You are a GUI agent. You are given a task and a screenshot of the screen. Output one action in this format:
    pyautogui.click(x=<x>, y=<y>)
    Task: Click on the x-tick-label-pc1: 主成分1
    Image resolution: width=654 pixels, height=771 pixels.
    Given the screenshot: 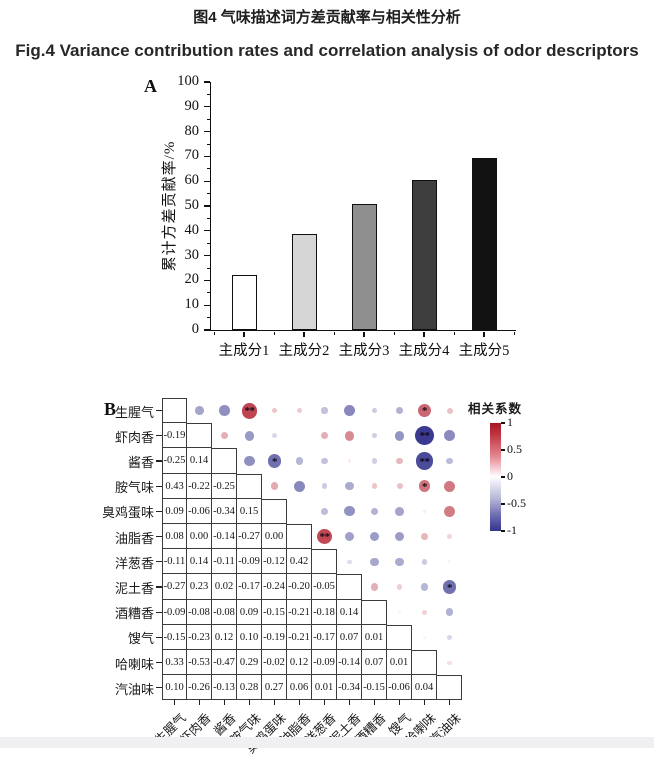 What is the action you would take?
    pyautogui.click(x=244, y=351)
    